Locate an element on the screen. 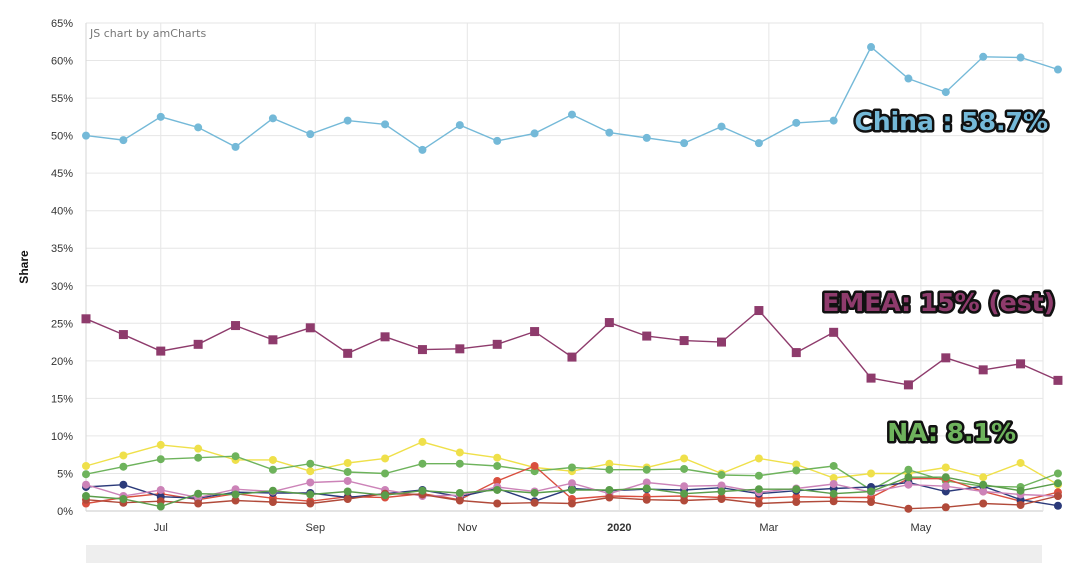  na-callout: NA: 8.1% is located at coordinates (951, 432).